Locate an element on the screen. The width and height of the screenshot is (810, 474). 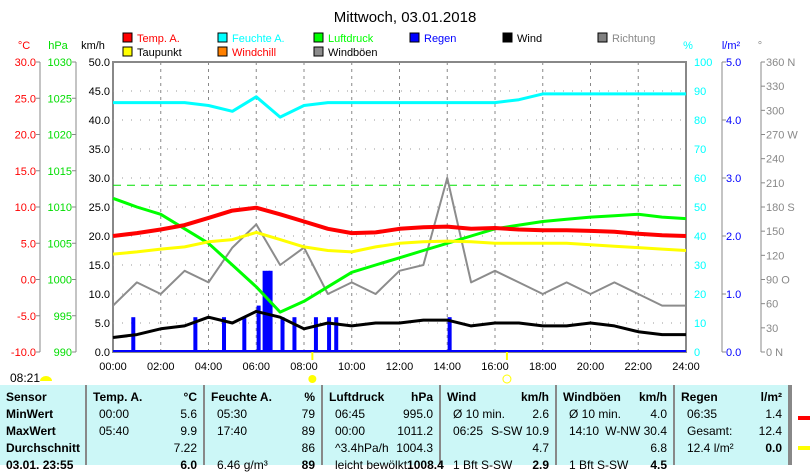
axis-tick-label: -5.0 is located at coordinates (26, 317).